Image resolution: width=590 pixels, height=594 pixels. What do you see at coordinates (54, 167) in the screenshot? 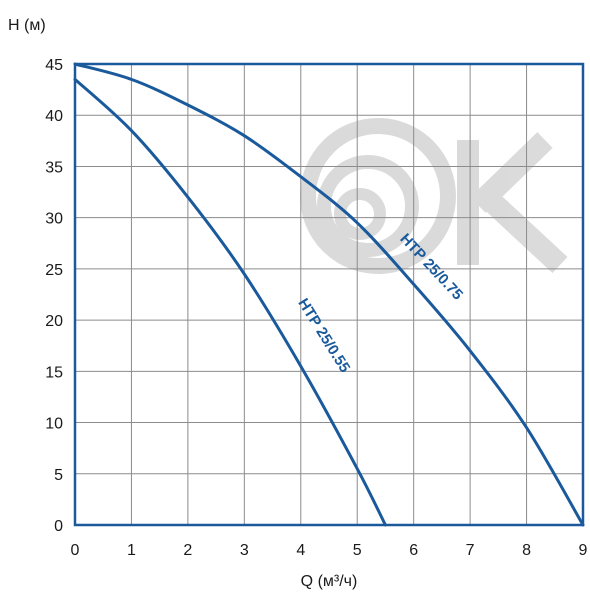
I see `y-tick-label: 35` at bounding box center [54, 167].